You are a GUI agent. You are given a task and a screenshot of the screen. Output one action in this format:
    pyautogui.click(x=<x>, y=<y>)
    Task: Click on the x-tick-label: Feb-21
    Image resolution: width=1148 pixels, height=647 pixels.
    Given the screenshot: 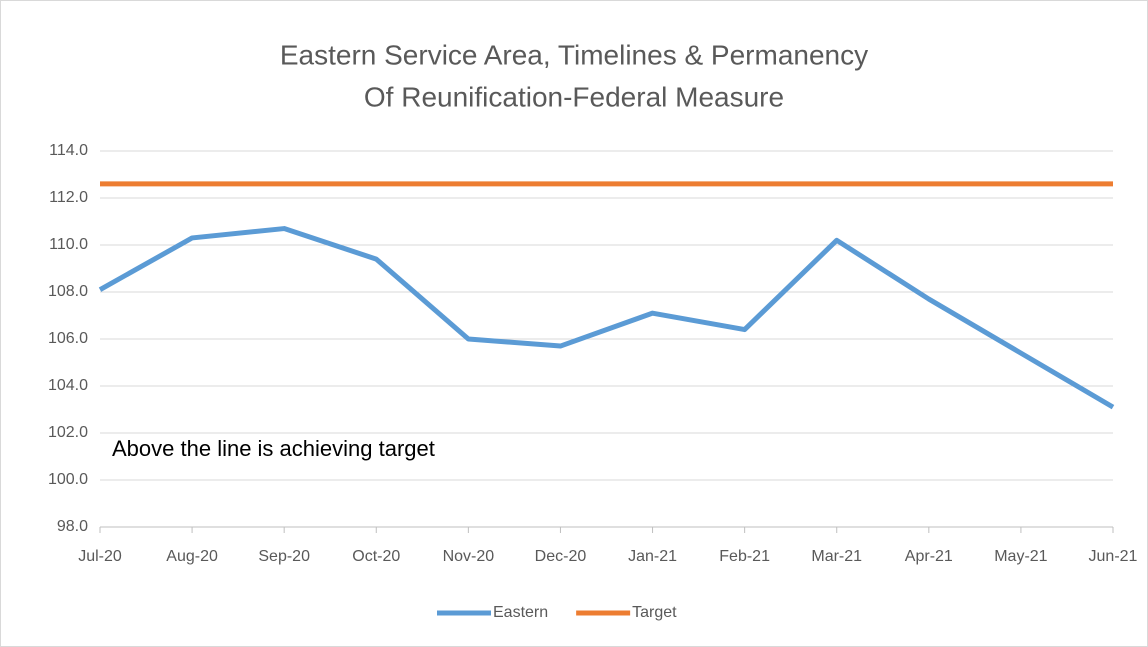 What is the action you would take?
    pyautogui.click(x=744, y=556)
    